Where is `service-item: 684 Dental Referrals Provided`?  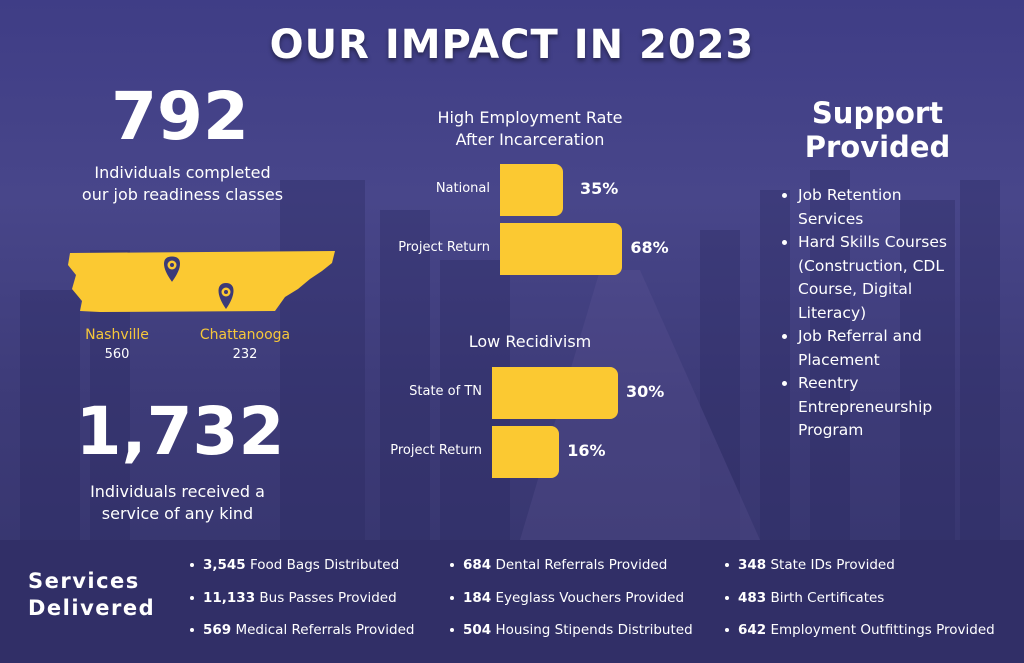
service-item: 684 Dental Referrals Provided is located at coordinates (558, 565).